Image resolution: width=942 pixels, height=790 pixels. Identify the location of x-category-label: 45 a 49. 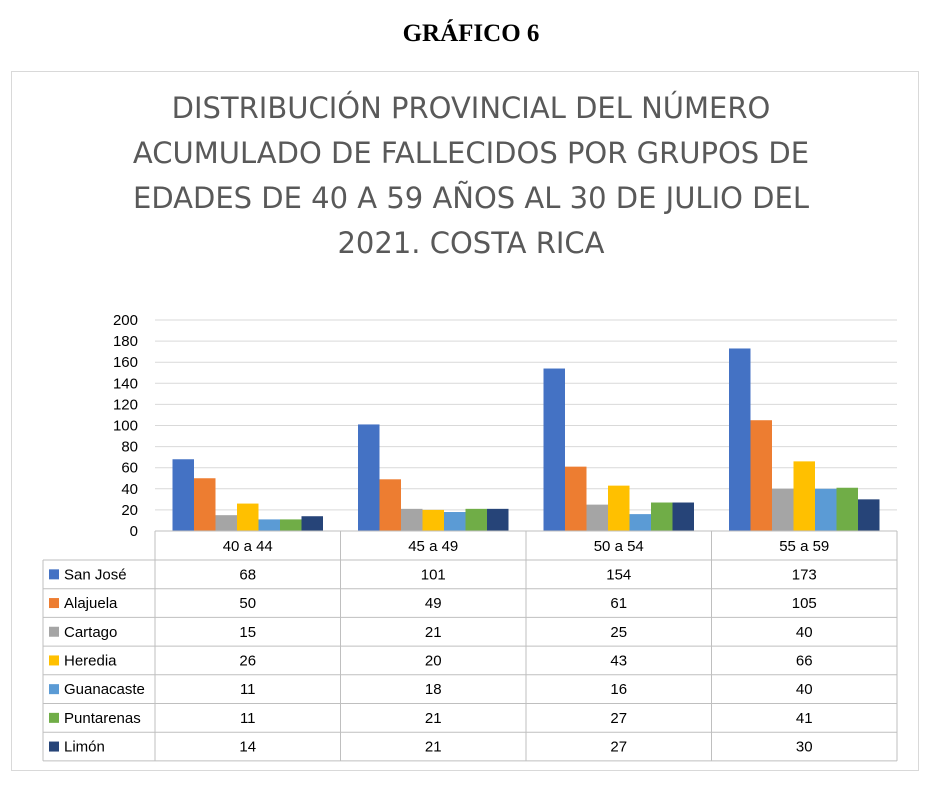
(433, 546).